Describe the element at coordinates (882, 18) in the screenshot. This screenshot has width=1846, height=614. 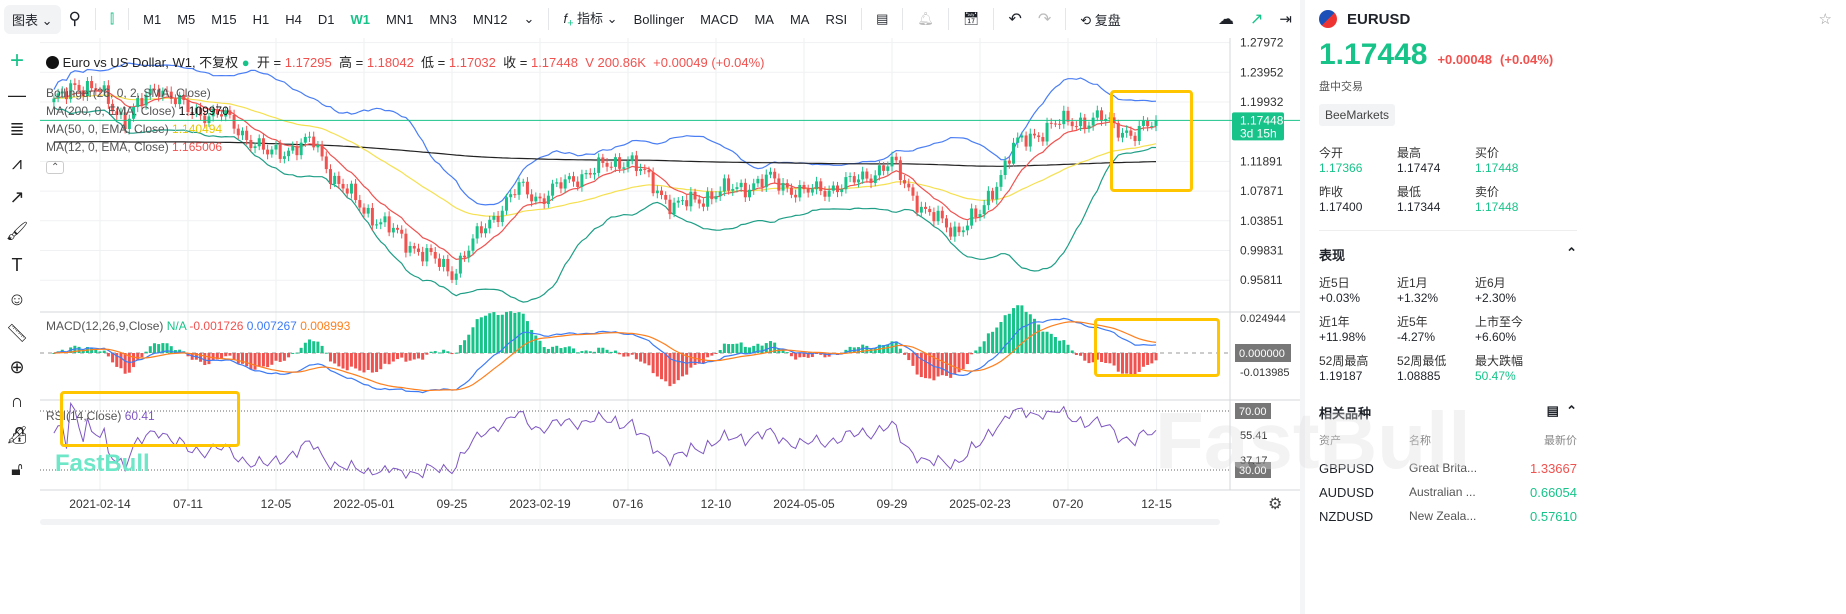
I see `layout-icon: ▤` at that location.